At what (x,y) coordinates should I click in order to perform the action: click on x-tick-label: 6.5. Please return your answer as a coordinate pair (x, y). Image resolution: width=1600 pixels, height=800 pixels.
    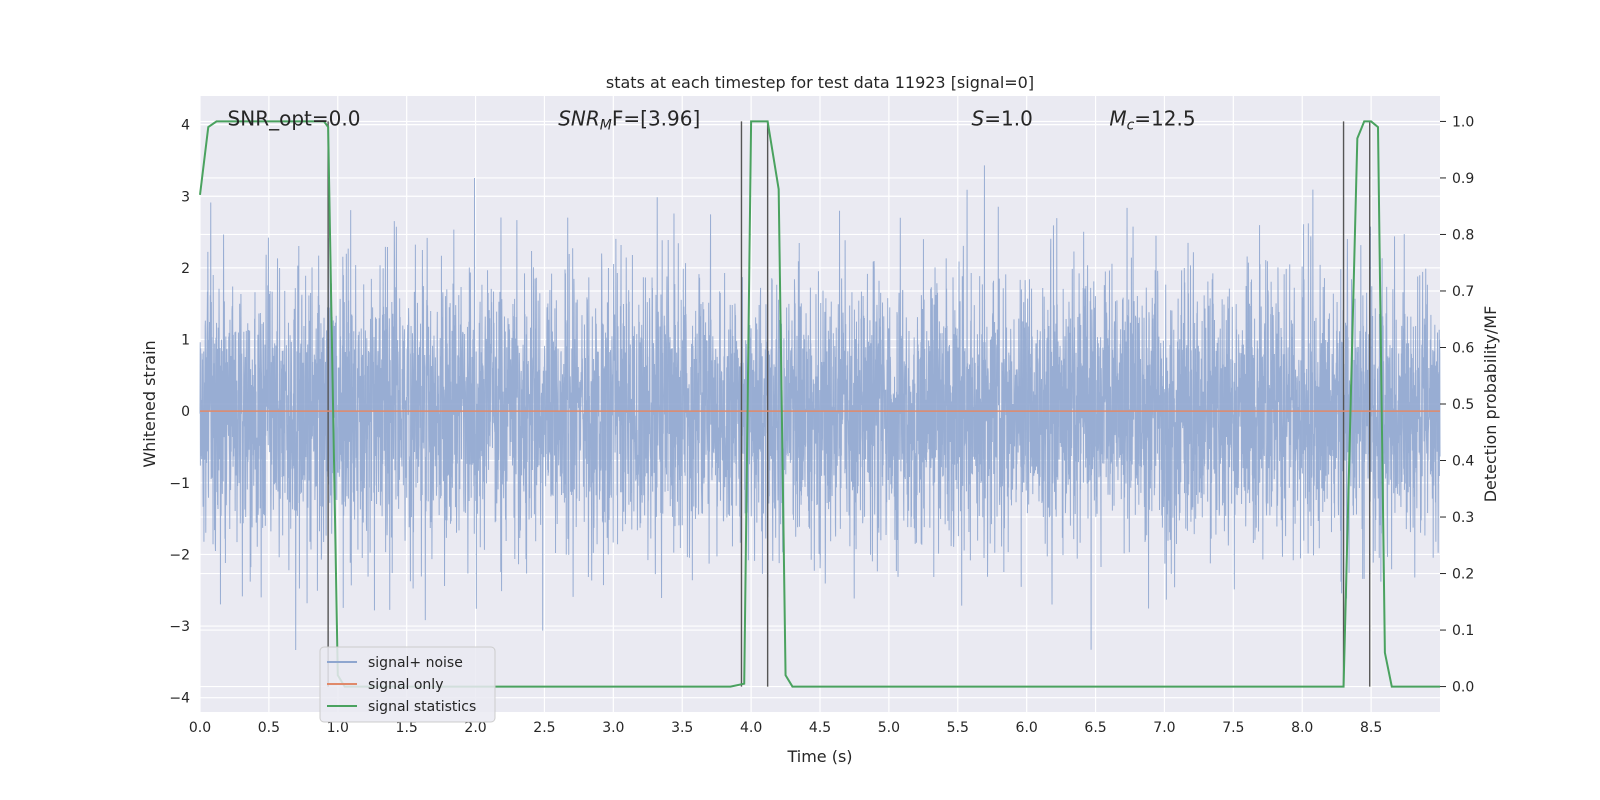
    Looking at the image, I should click on (1095, 728).